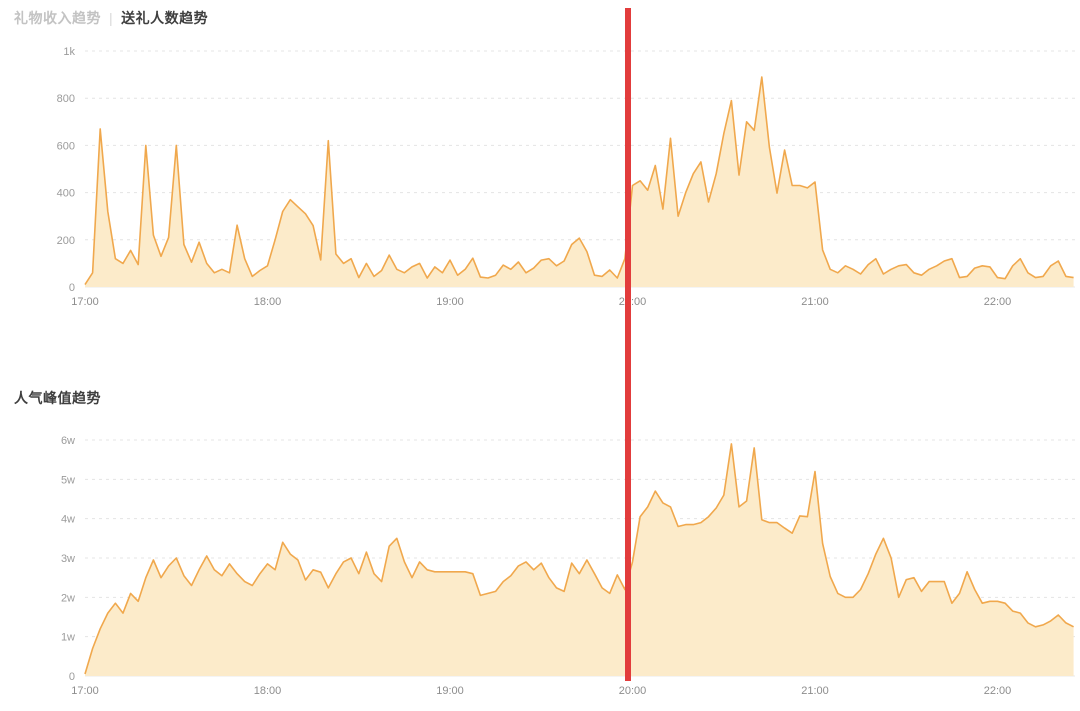 The image size is (1080, 711). I want to click on y-axis-tick-label: 3w, so click(68, 559).